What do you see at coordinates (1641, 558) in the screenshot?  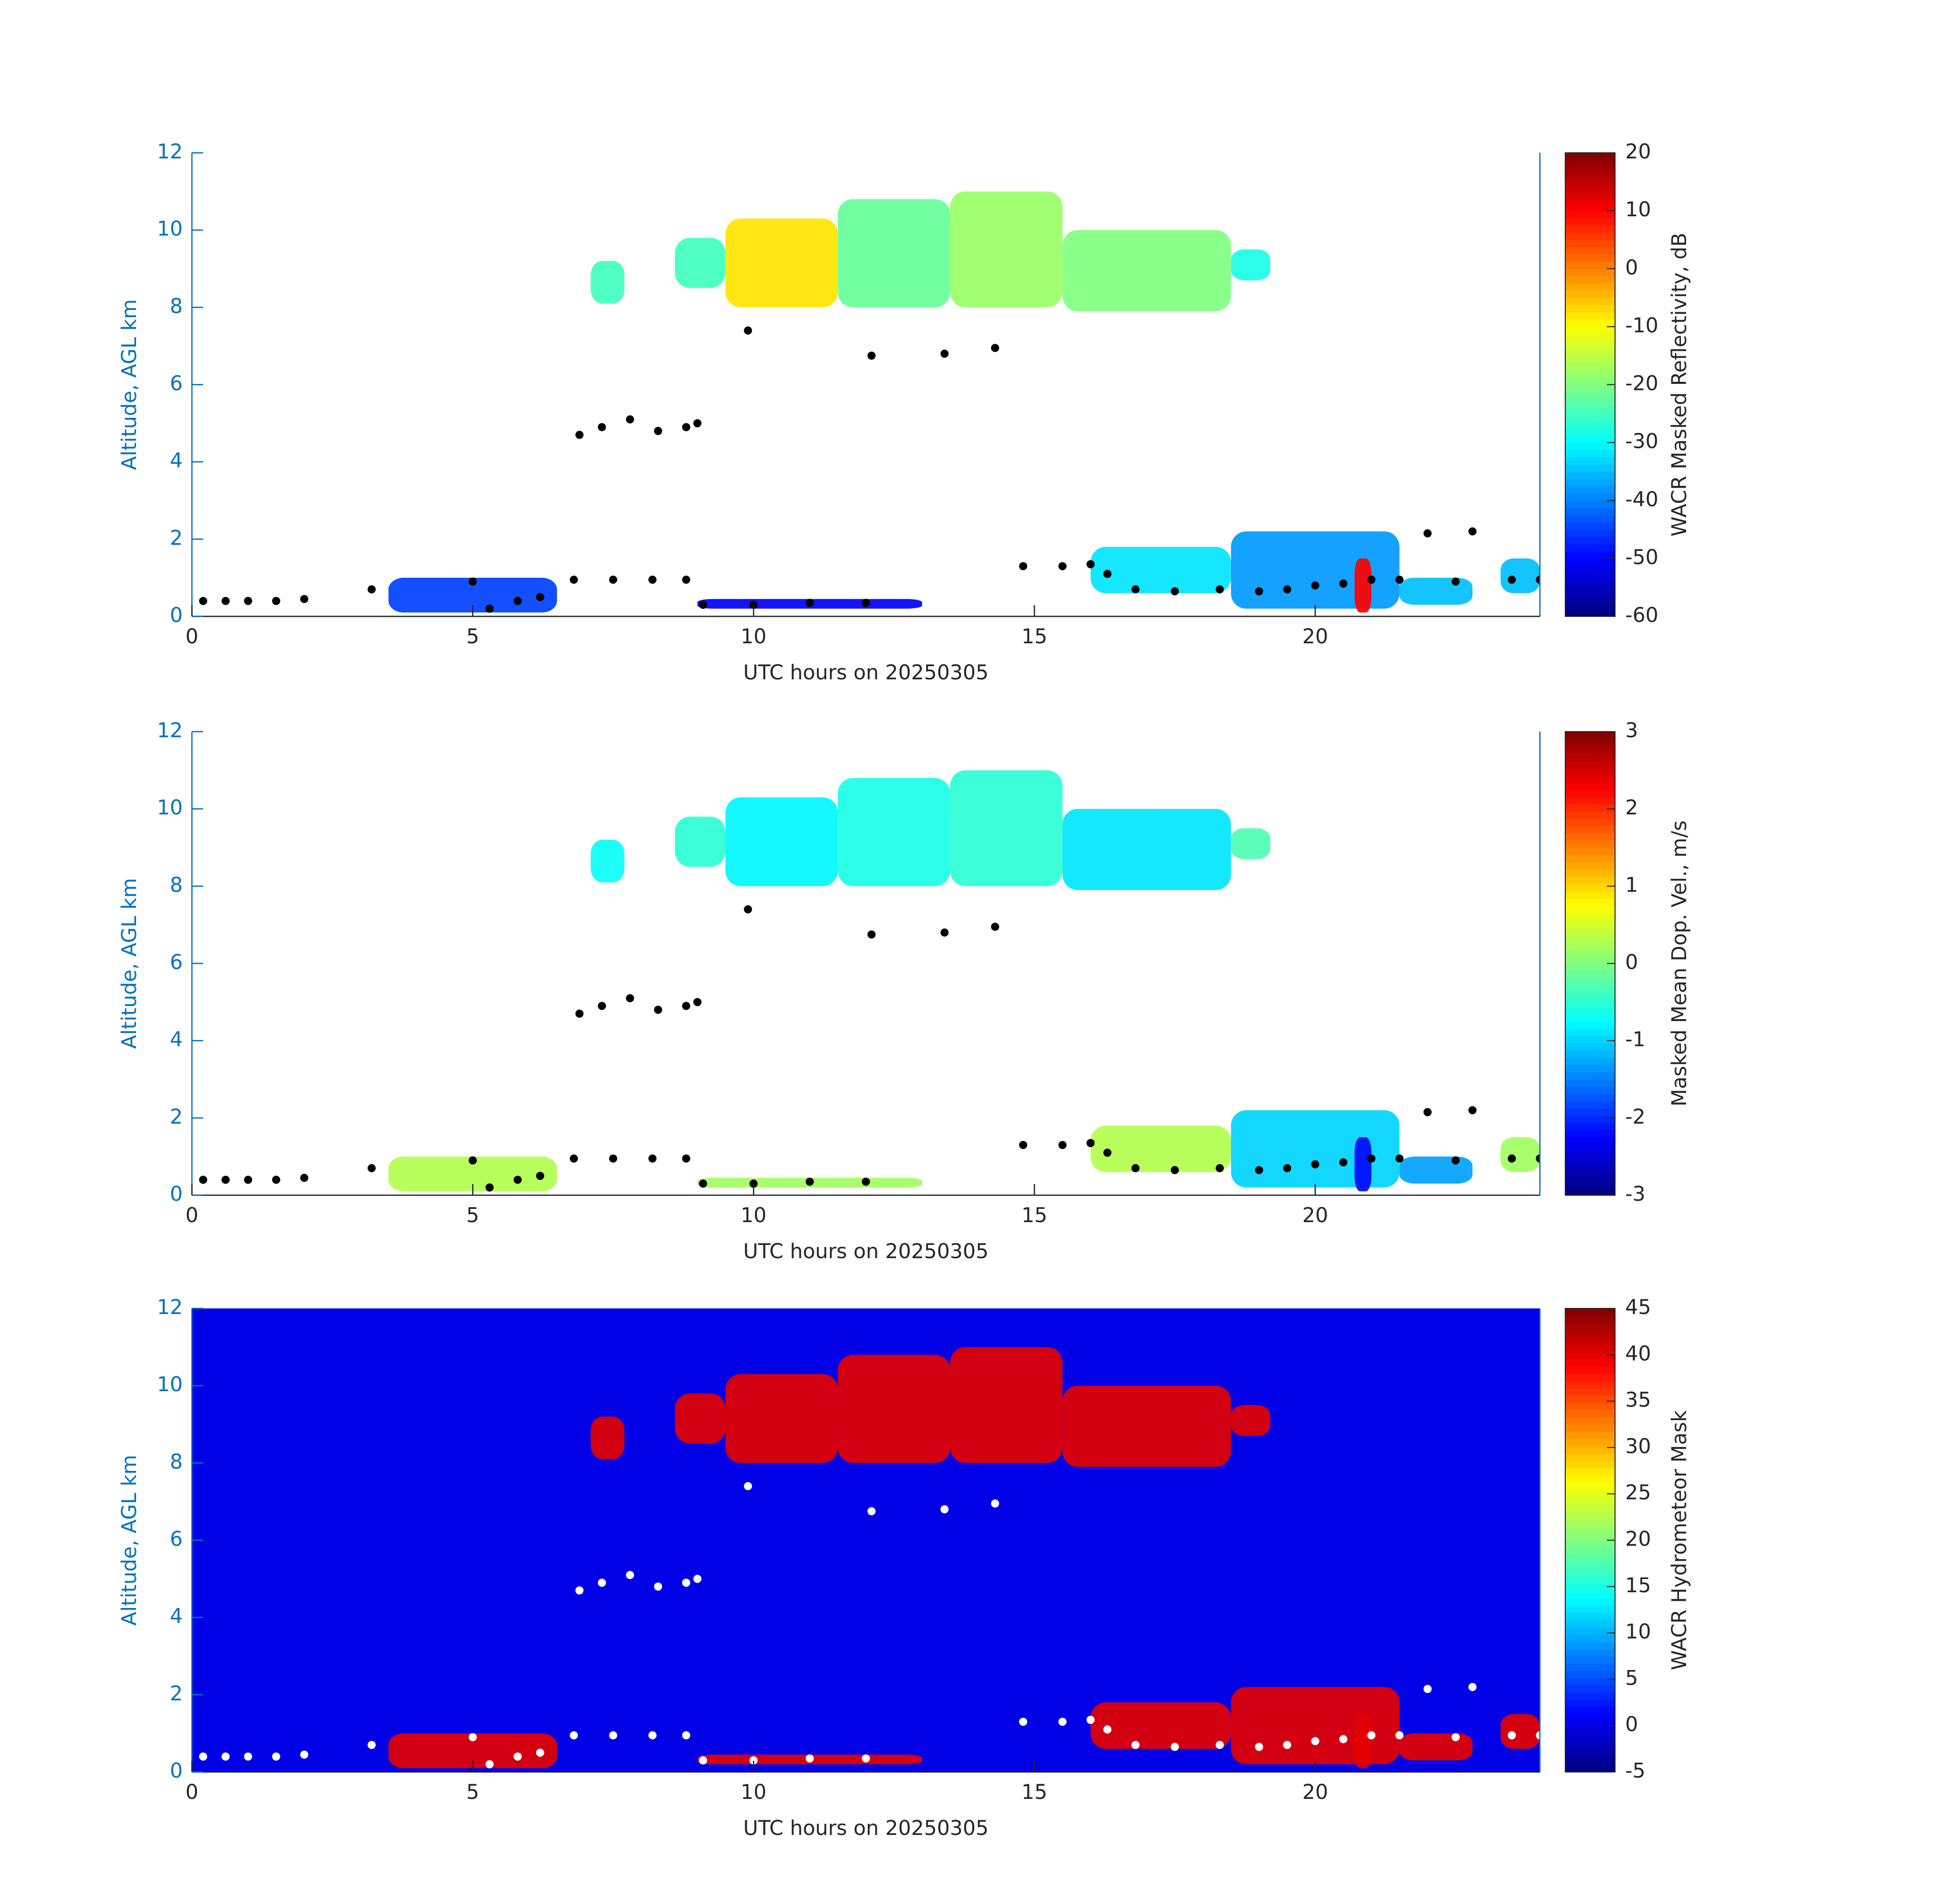 I see `colorbar-tick-label: -50` at bounding box center [1641, 558].